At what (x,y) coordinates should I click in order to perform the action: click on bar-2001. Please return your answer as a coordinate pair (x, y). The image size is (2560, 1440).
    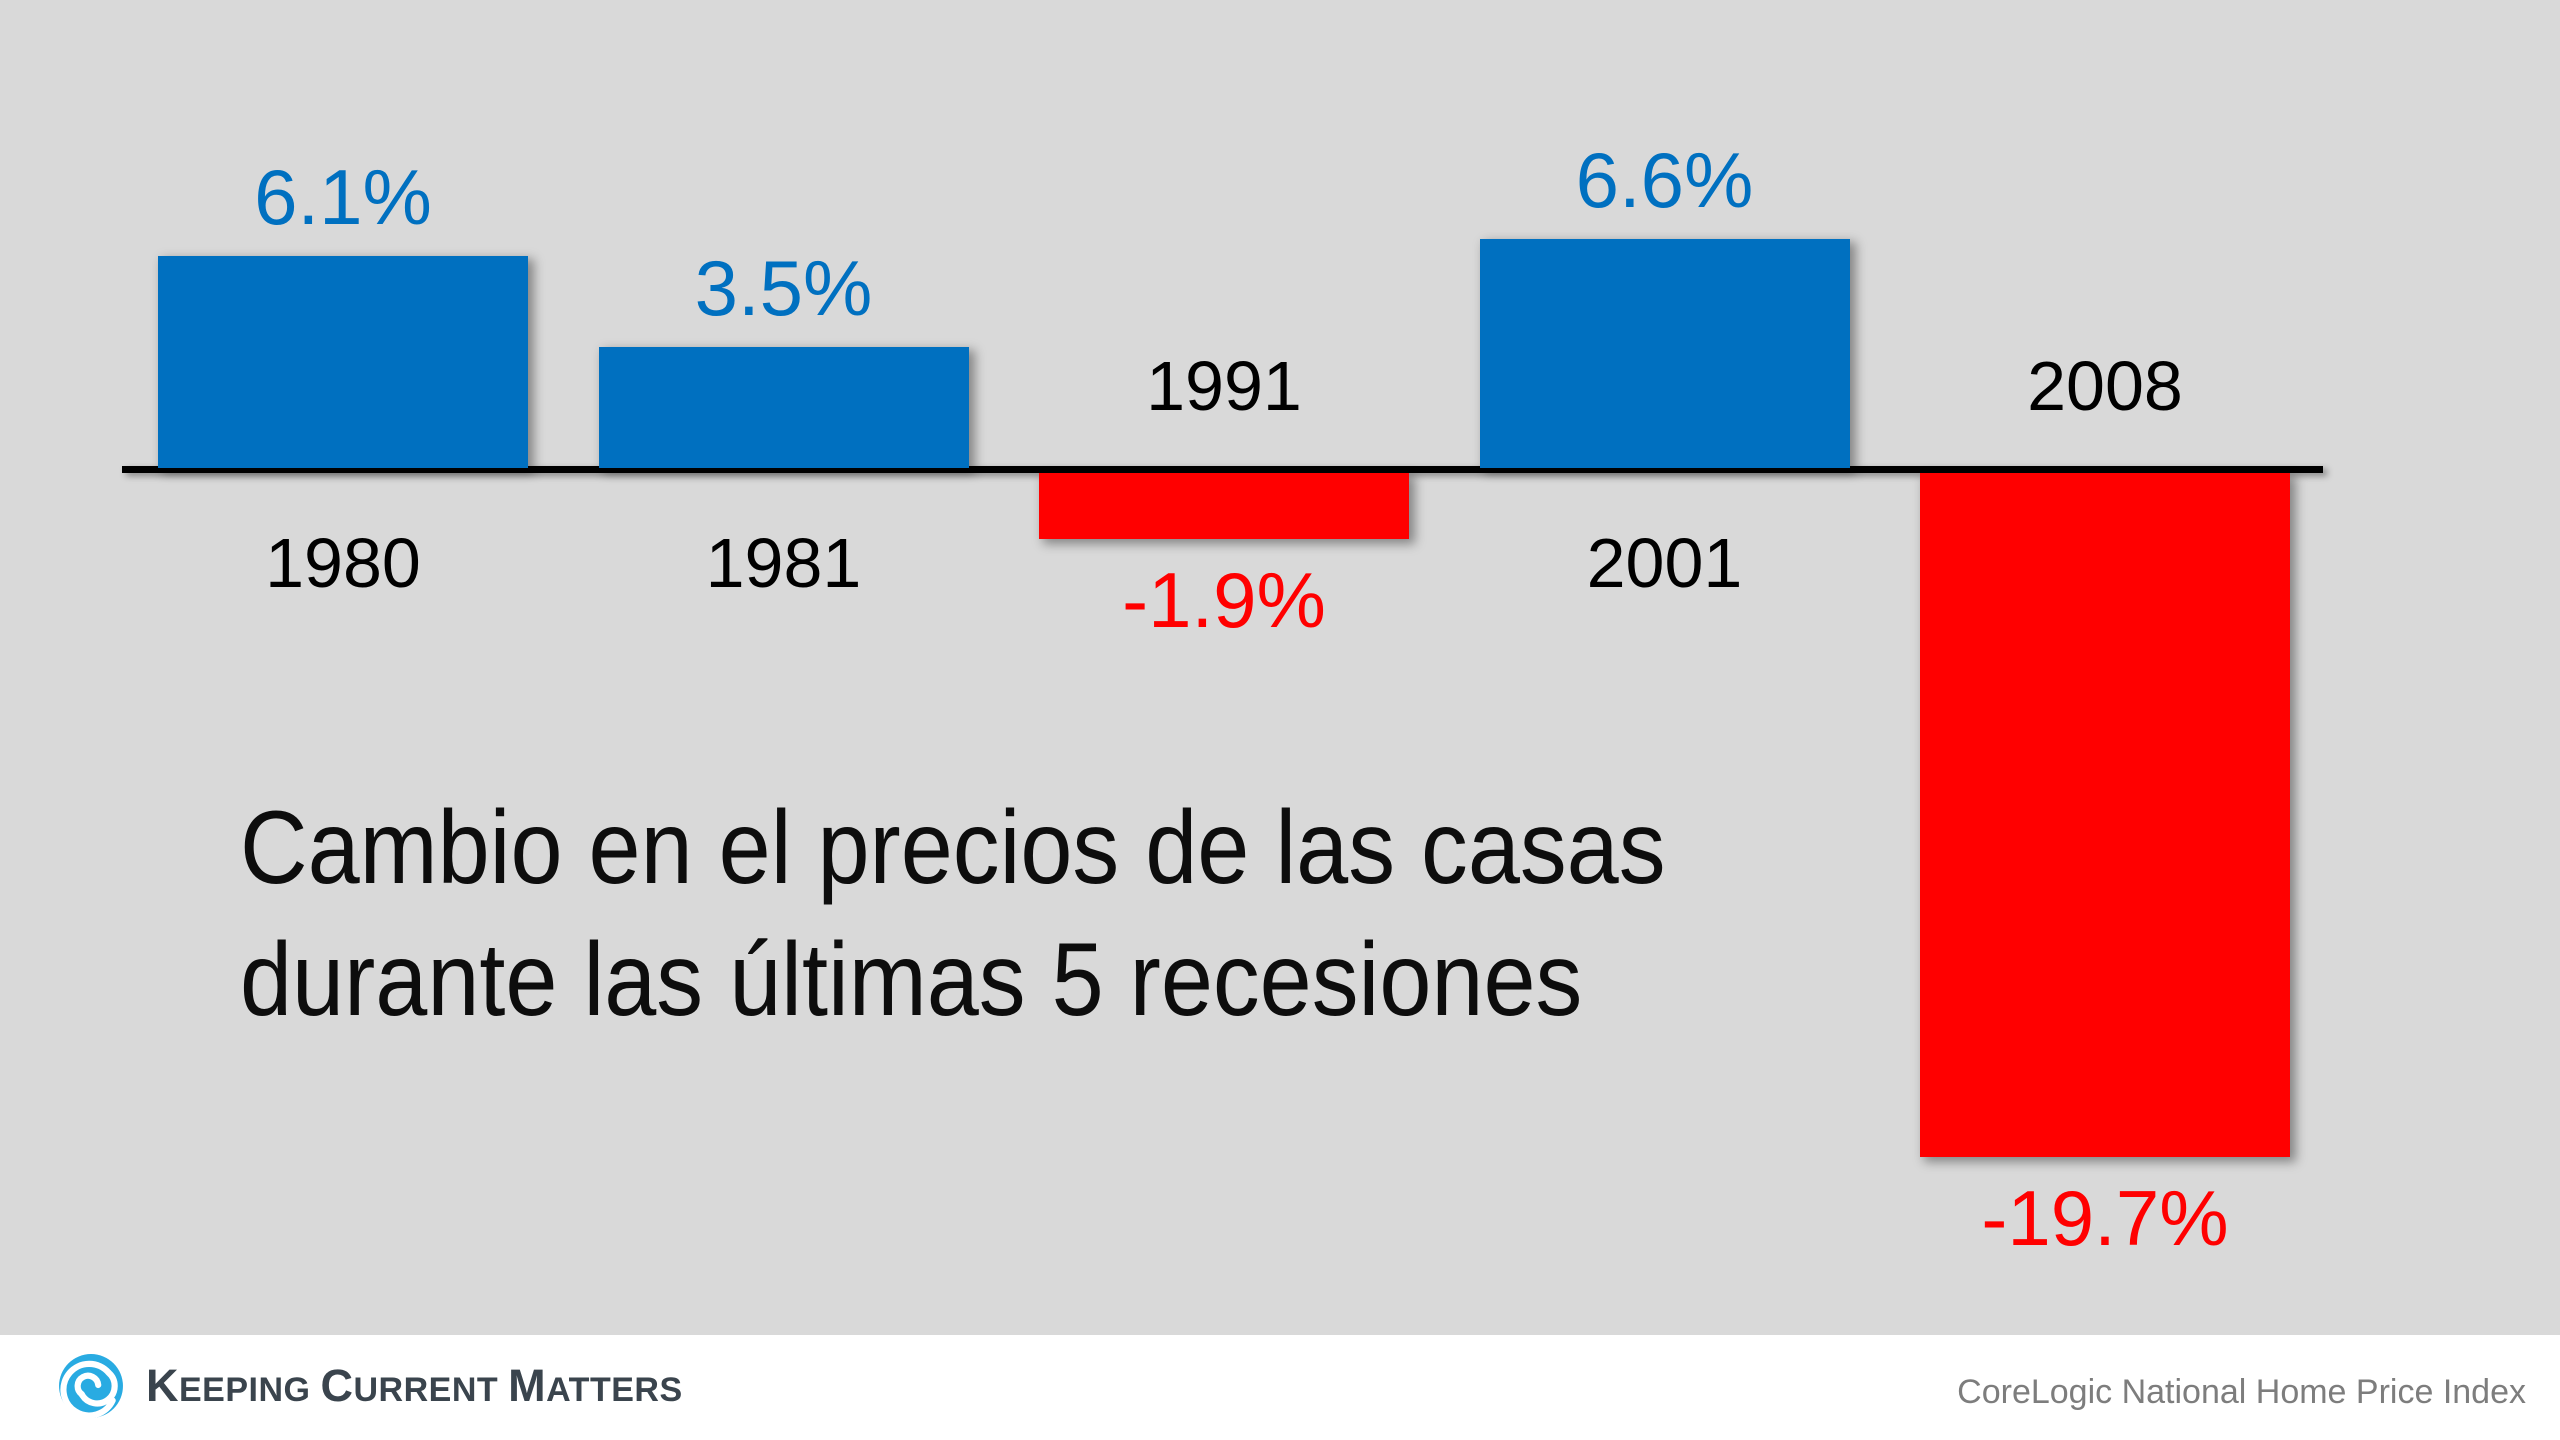
    Looking at the image, I should click on (1664, 353).